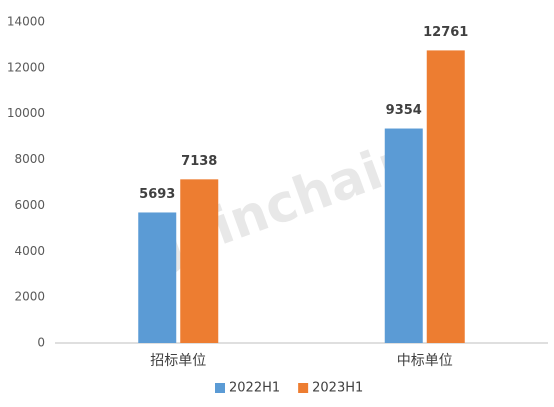 This screenshot has height=407, width=554. What do you see at coordinates (29, 251) in the screenshot?
I see `y-tick-label: 4000` at bounding box center [29, 251].